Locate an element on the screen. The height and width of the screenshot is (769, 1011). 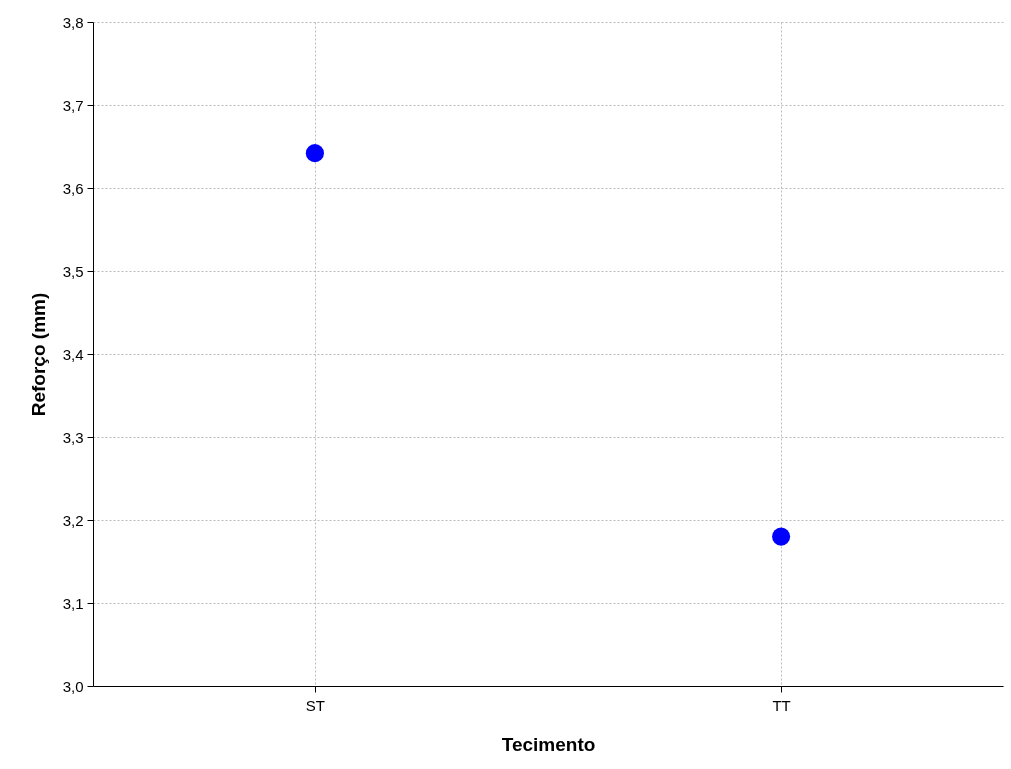
y-tick-label: 3,1 is located at coordinates (73, 603).